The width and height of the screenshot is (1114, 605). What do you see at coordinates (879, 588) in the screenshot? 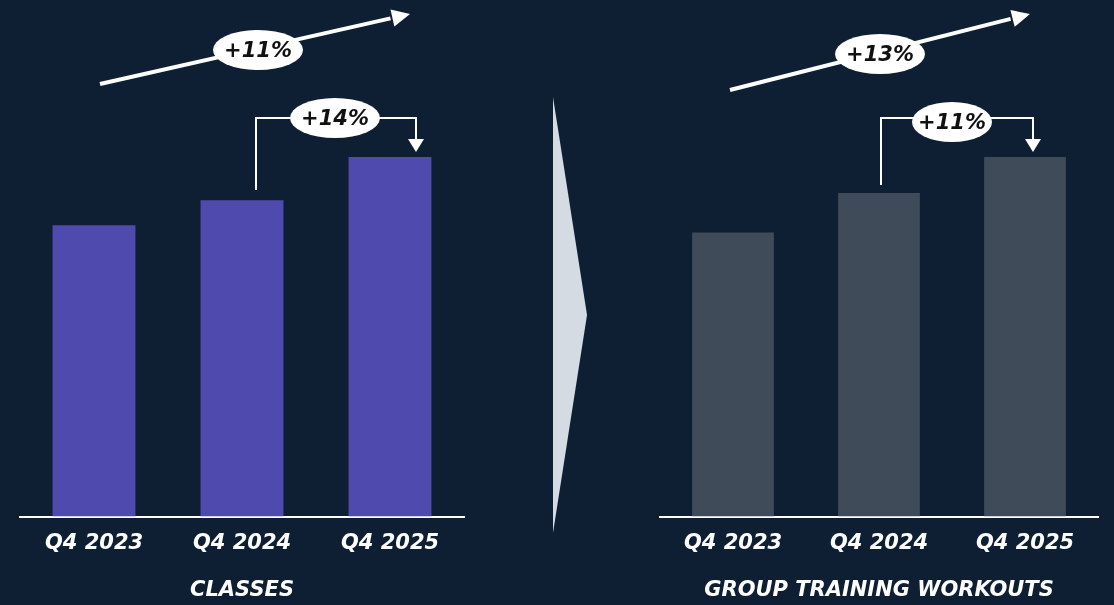
I see `x-axis-title: GROUP TRAINING WORKOUTS` at bounding box center [879, 588].